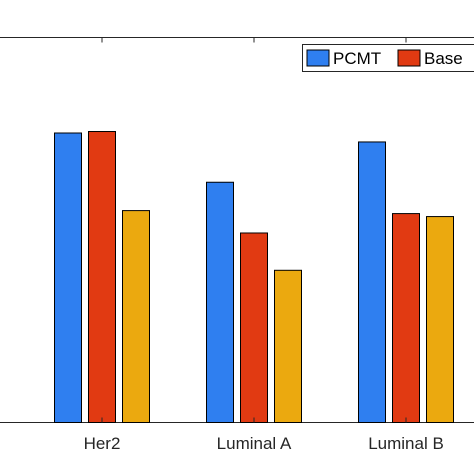  Describe the element at coordinates (406, 443) in the screenshot. I see `x-tick-label: Luminal B` at that location.